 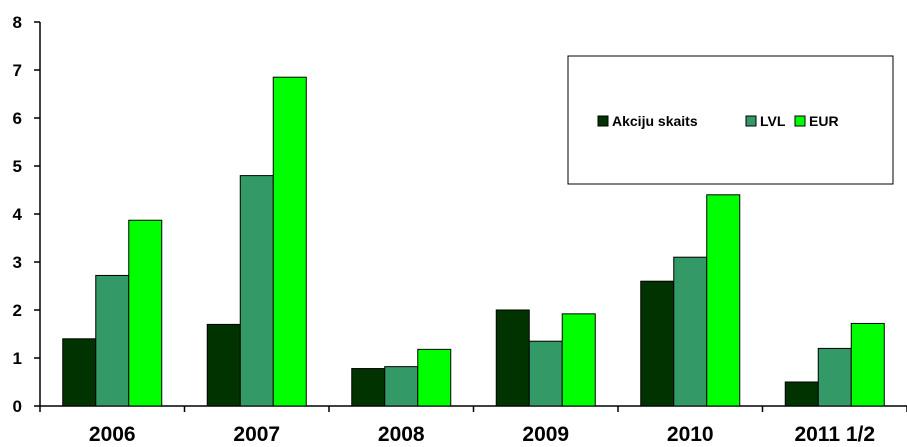 What do you see at coordinates (112, 434) in the screenshot?
I see `x-category-label: 2006` at bounding box center [112, 434].